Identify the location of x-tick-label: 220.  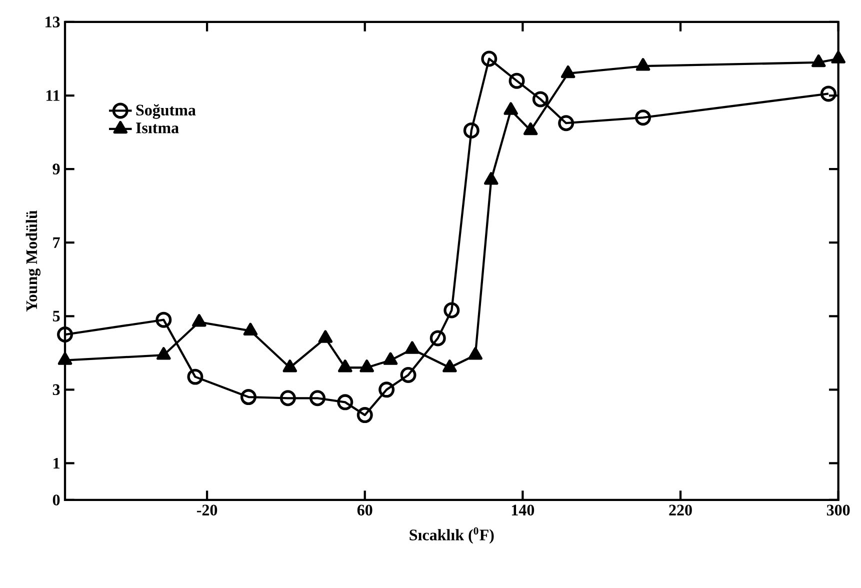
(680, 510).